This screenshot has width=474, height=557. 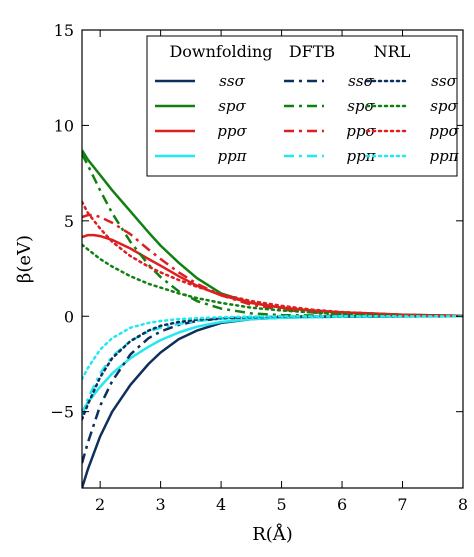 I want to click on legend-group-title: Downfolding, so click(x=220, y=51).